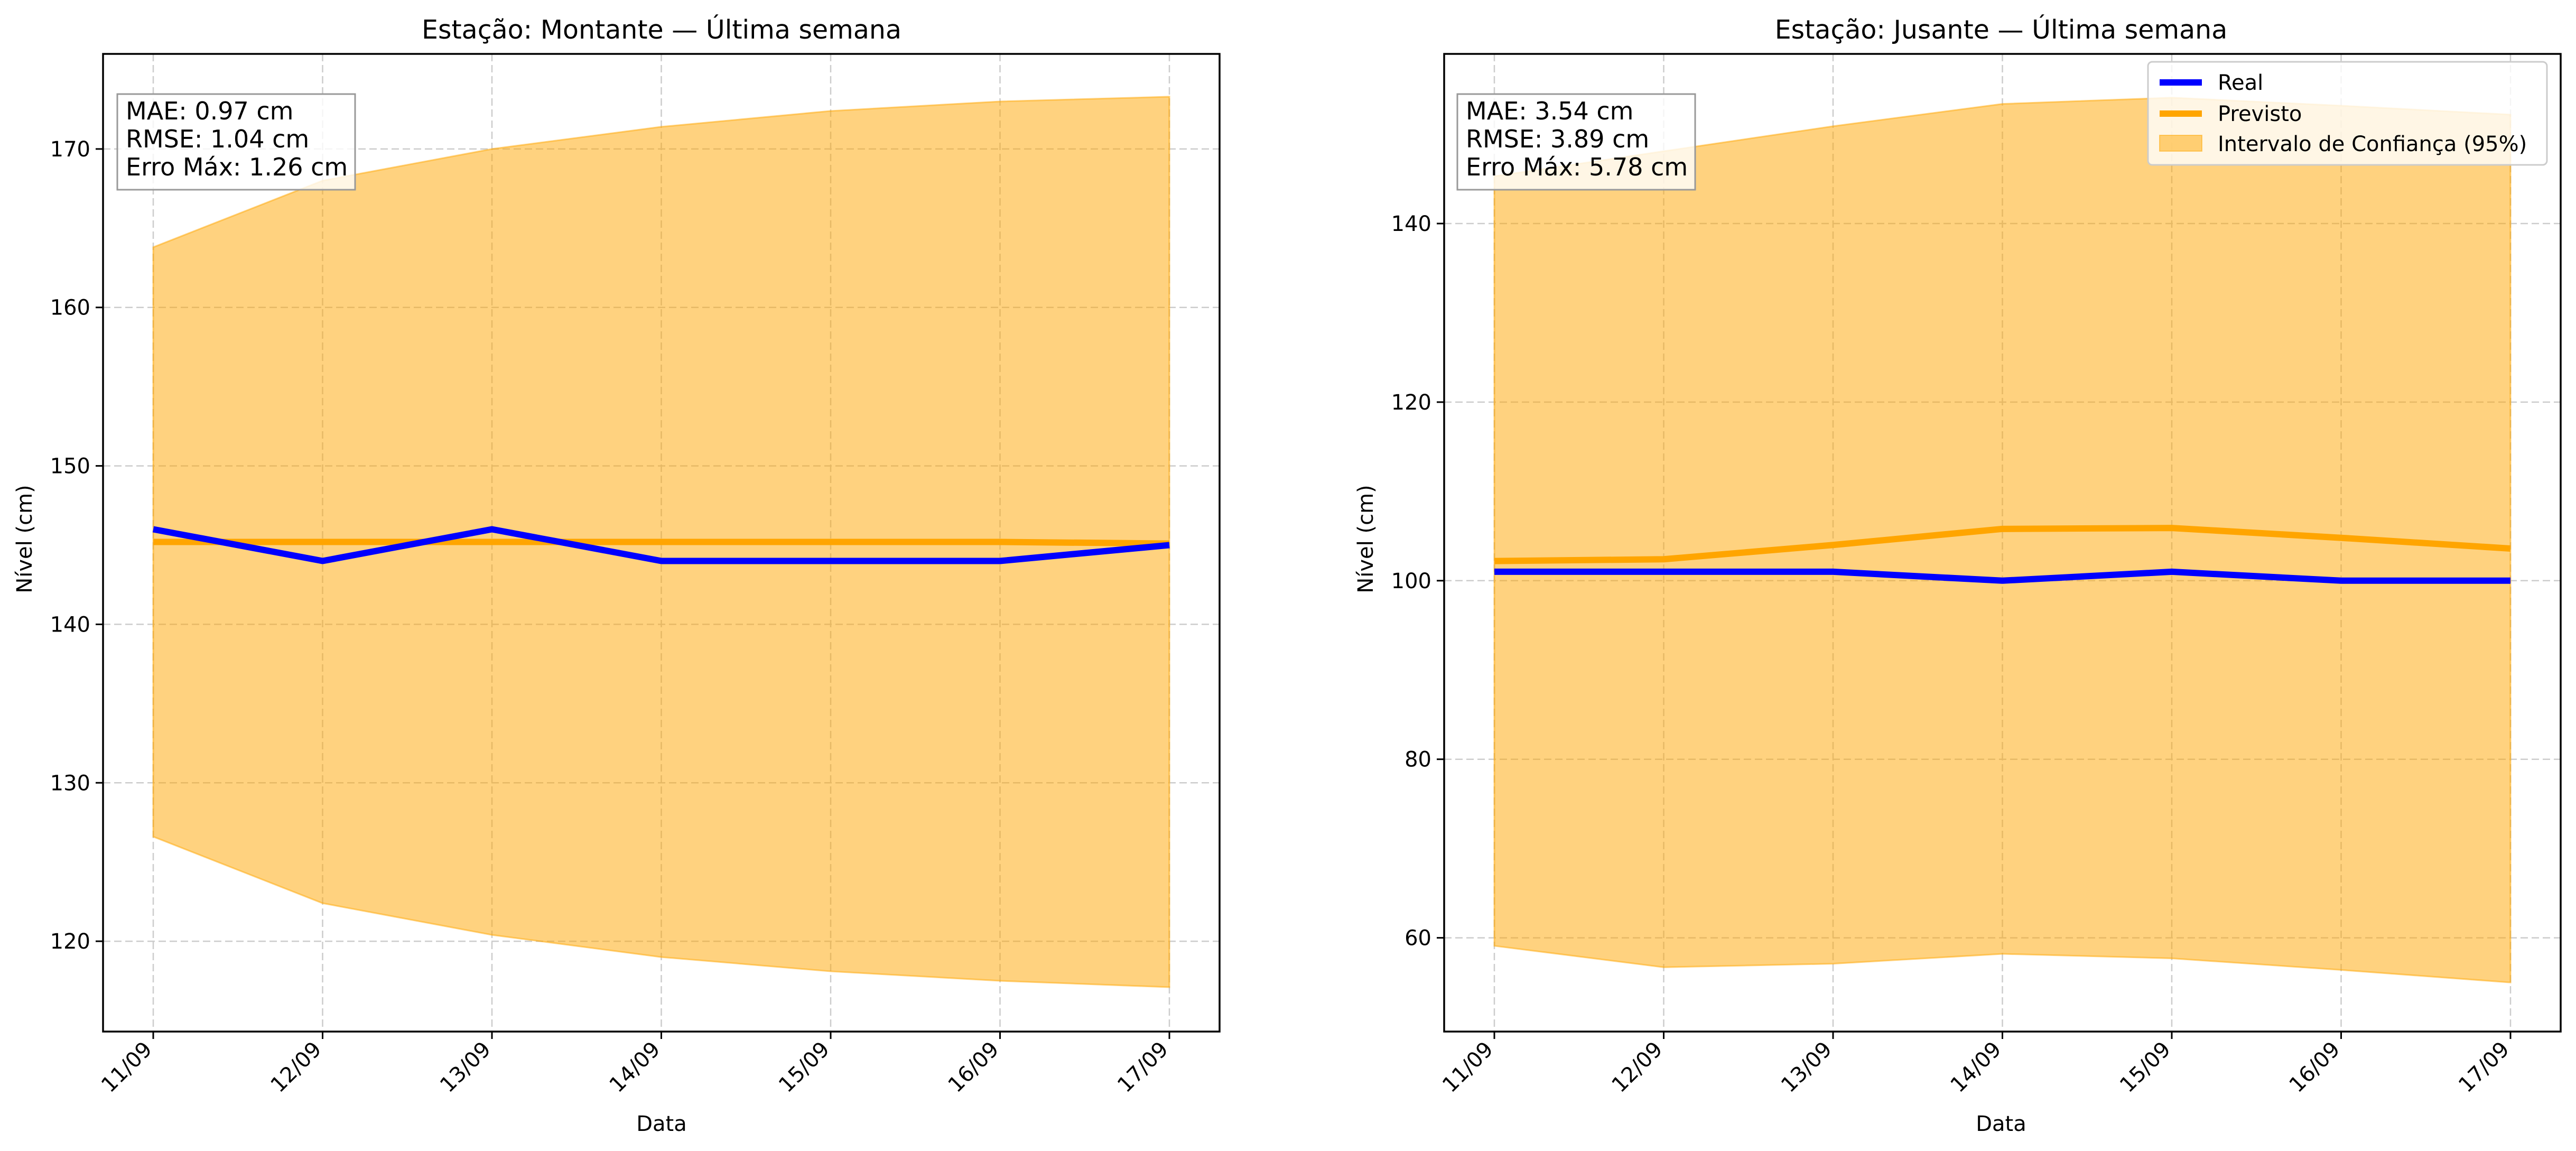 This screenshot has width=2576, height=1151. Describe the element at coordinates (2260, 114) in the screenshot. I see `legend-label-previsto: Previsto` at that location.